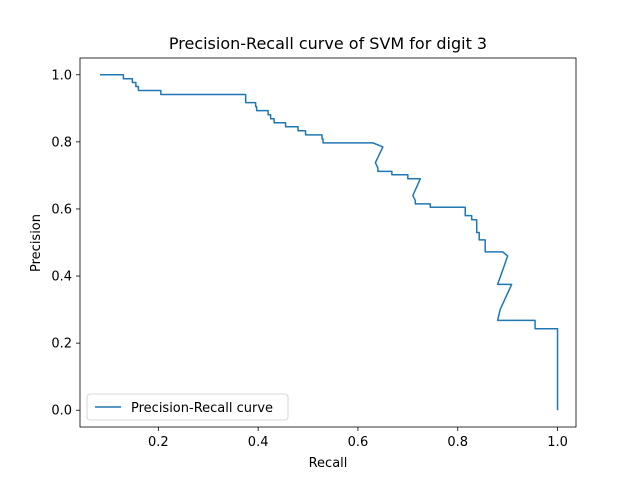 Image resolution: width=640 pixels, height=480 pixels. I want to click on x-tick-label: 0.8, so click(457, 442).